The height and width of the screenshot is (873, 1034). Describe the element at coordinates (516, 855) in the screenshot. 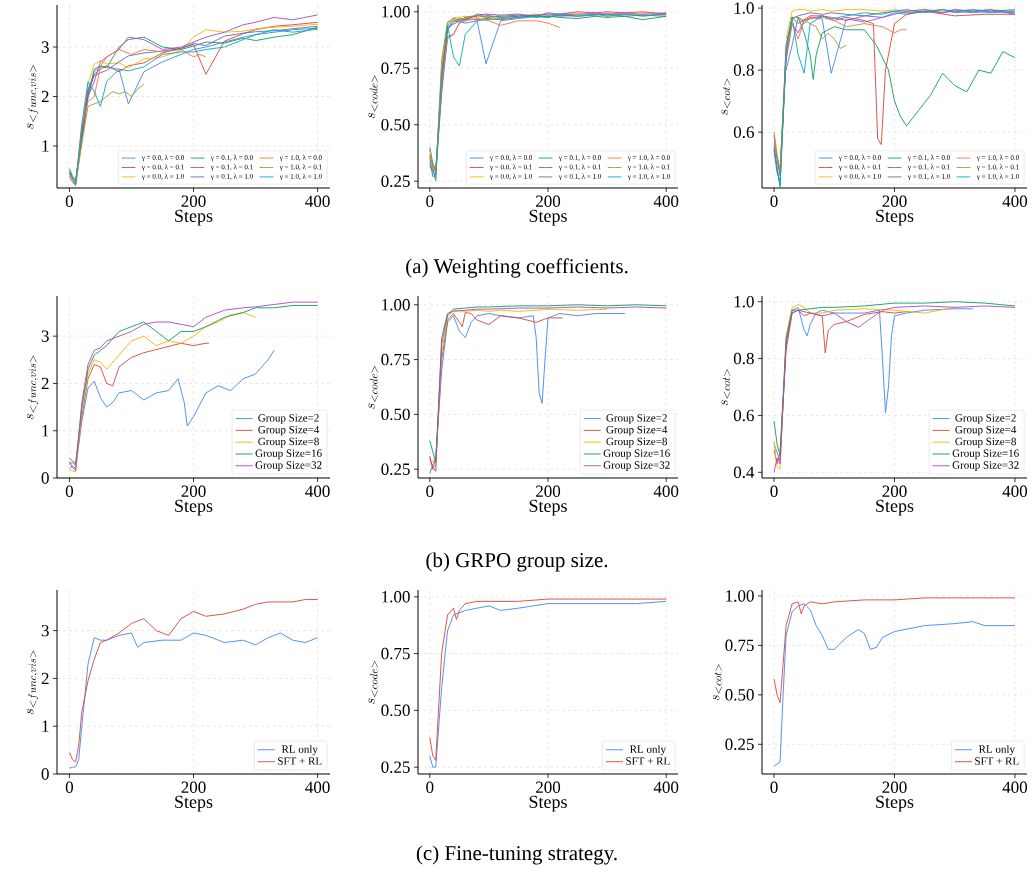

I see `text: (c) Fine-tuning strategy.` at that location.